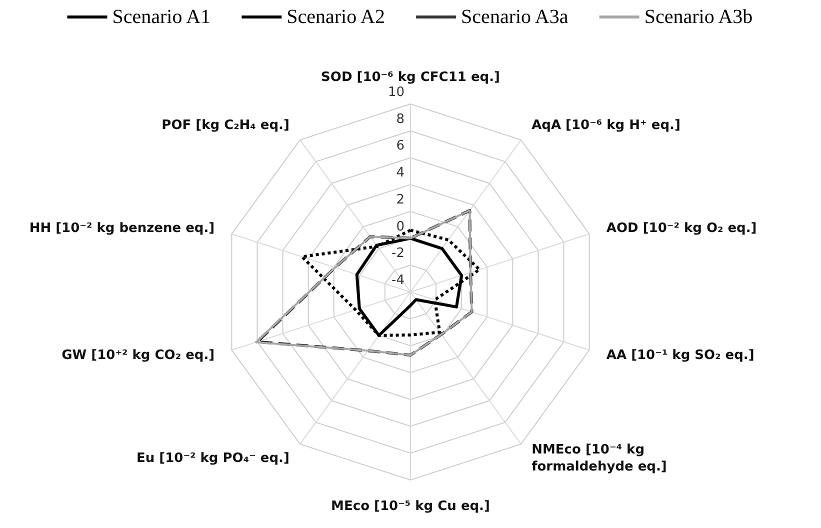  Describe the element at coordinates (400, 200) in the screenshot. I see `y-tick-label: 2` at that location.